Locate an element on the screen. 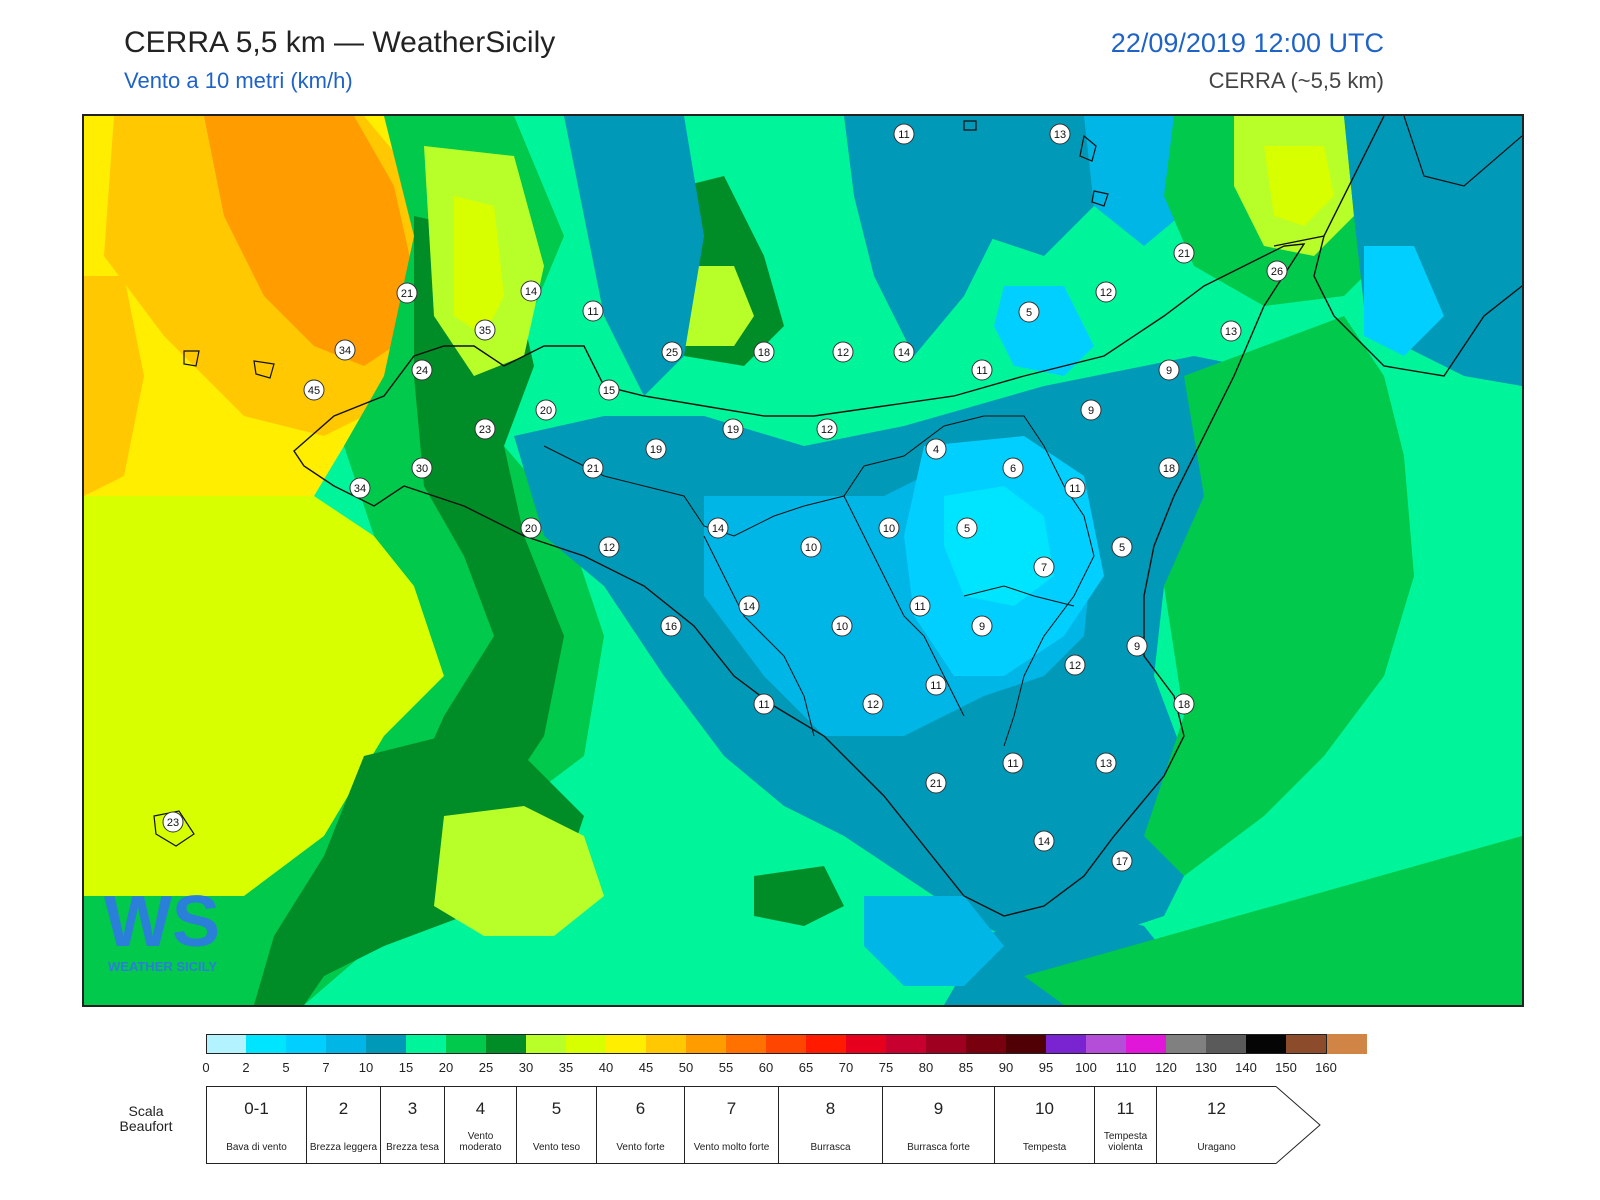 Image resolution: width=1600 pixels, height=1200 pixels. station-marker: 23 is located at coordinates (173, 822).